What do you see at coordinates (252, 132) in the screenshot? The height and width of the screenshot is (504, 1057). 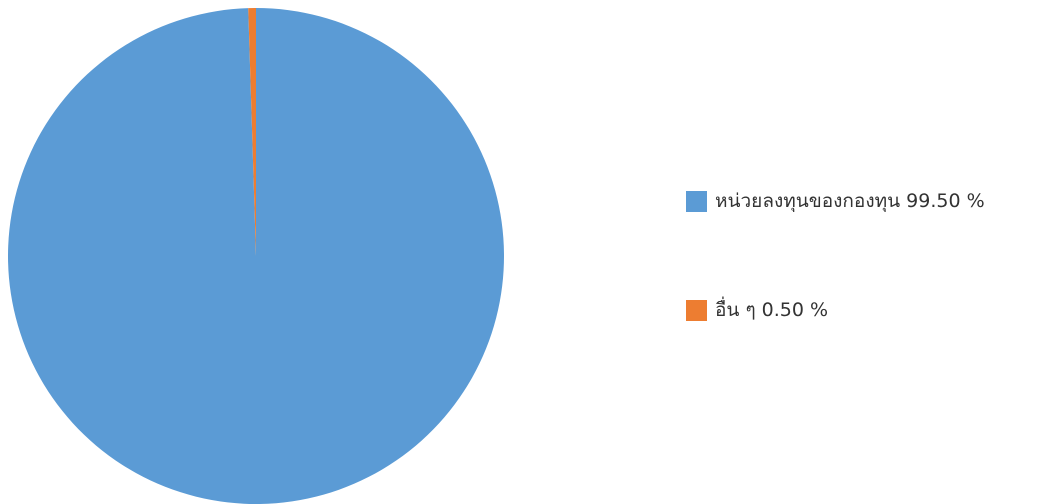 I see `pie-slice-others` at bounding box center [252, 132].